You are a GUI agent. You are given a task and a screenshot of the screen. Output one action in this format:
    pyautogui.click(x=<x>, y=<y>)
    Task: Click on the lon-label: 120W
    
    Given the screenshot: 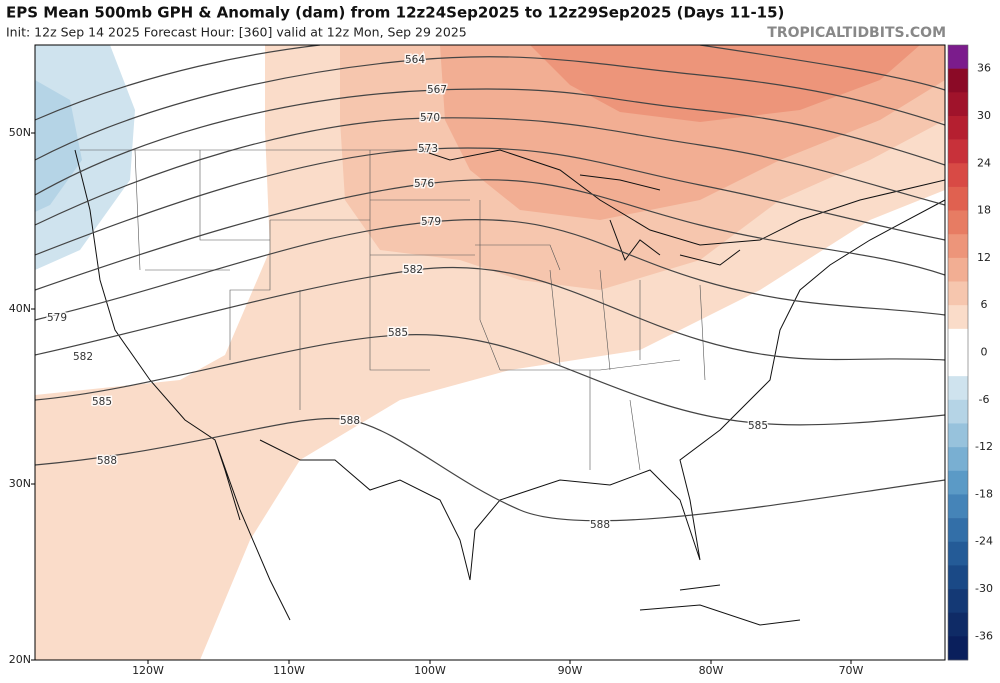 What is the action you would take?
    pyautogui.click(x=148, y=670)
    